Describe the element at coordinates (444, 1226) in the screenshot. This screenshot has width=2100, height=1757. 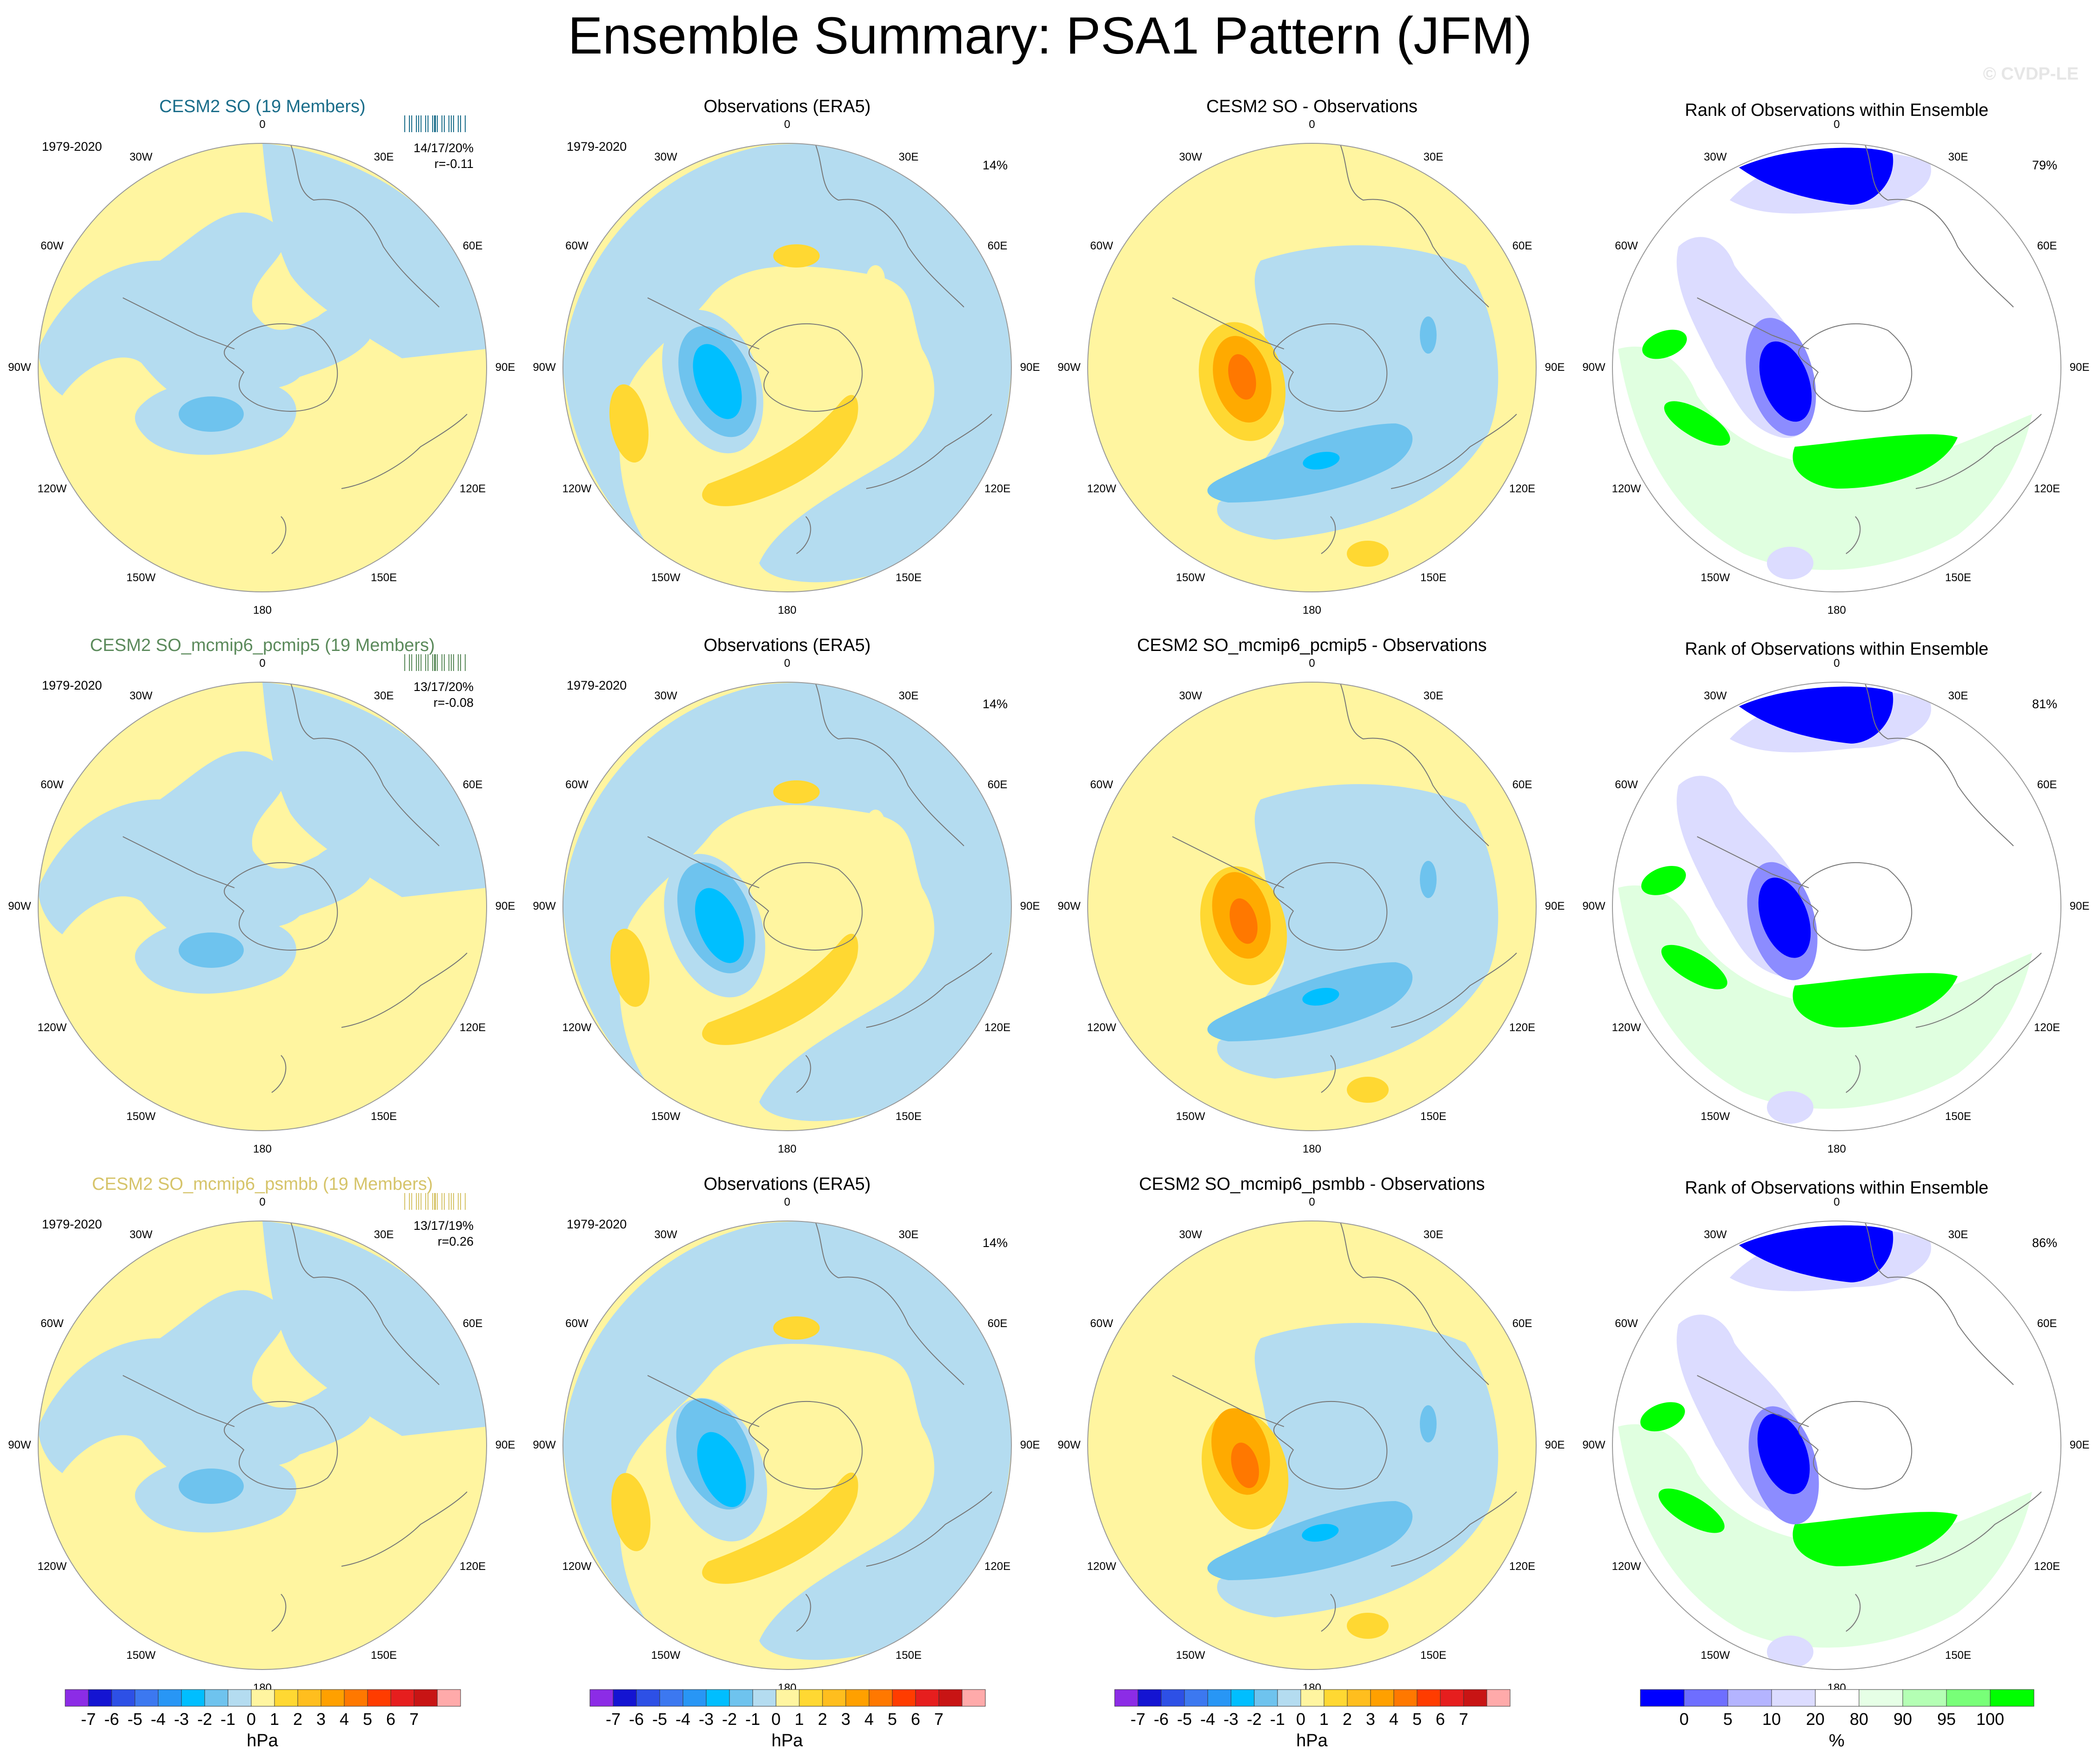
I see `stats-percentiles: 13/17/19%` at that location.